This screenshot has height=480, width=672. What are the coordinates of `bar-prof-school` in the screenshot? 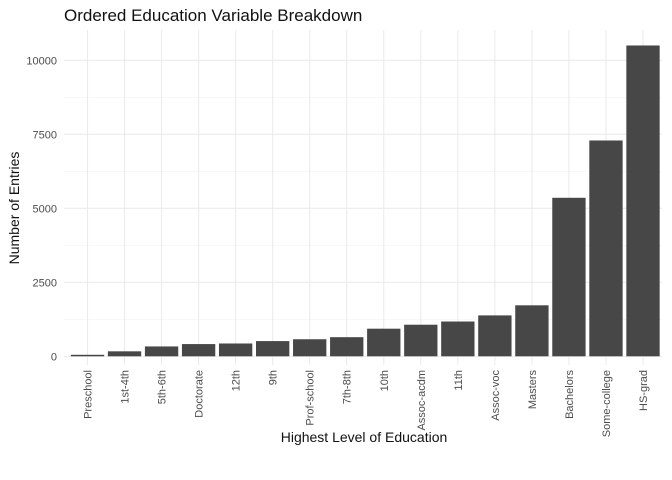 It's located at (310, 348).